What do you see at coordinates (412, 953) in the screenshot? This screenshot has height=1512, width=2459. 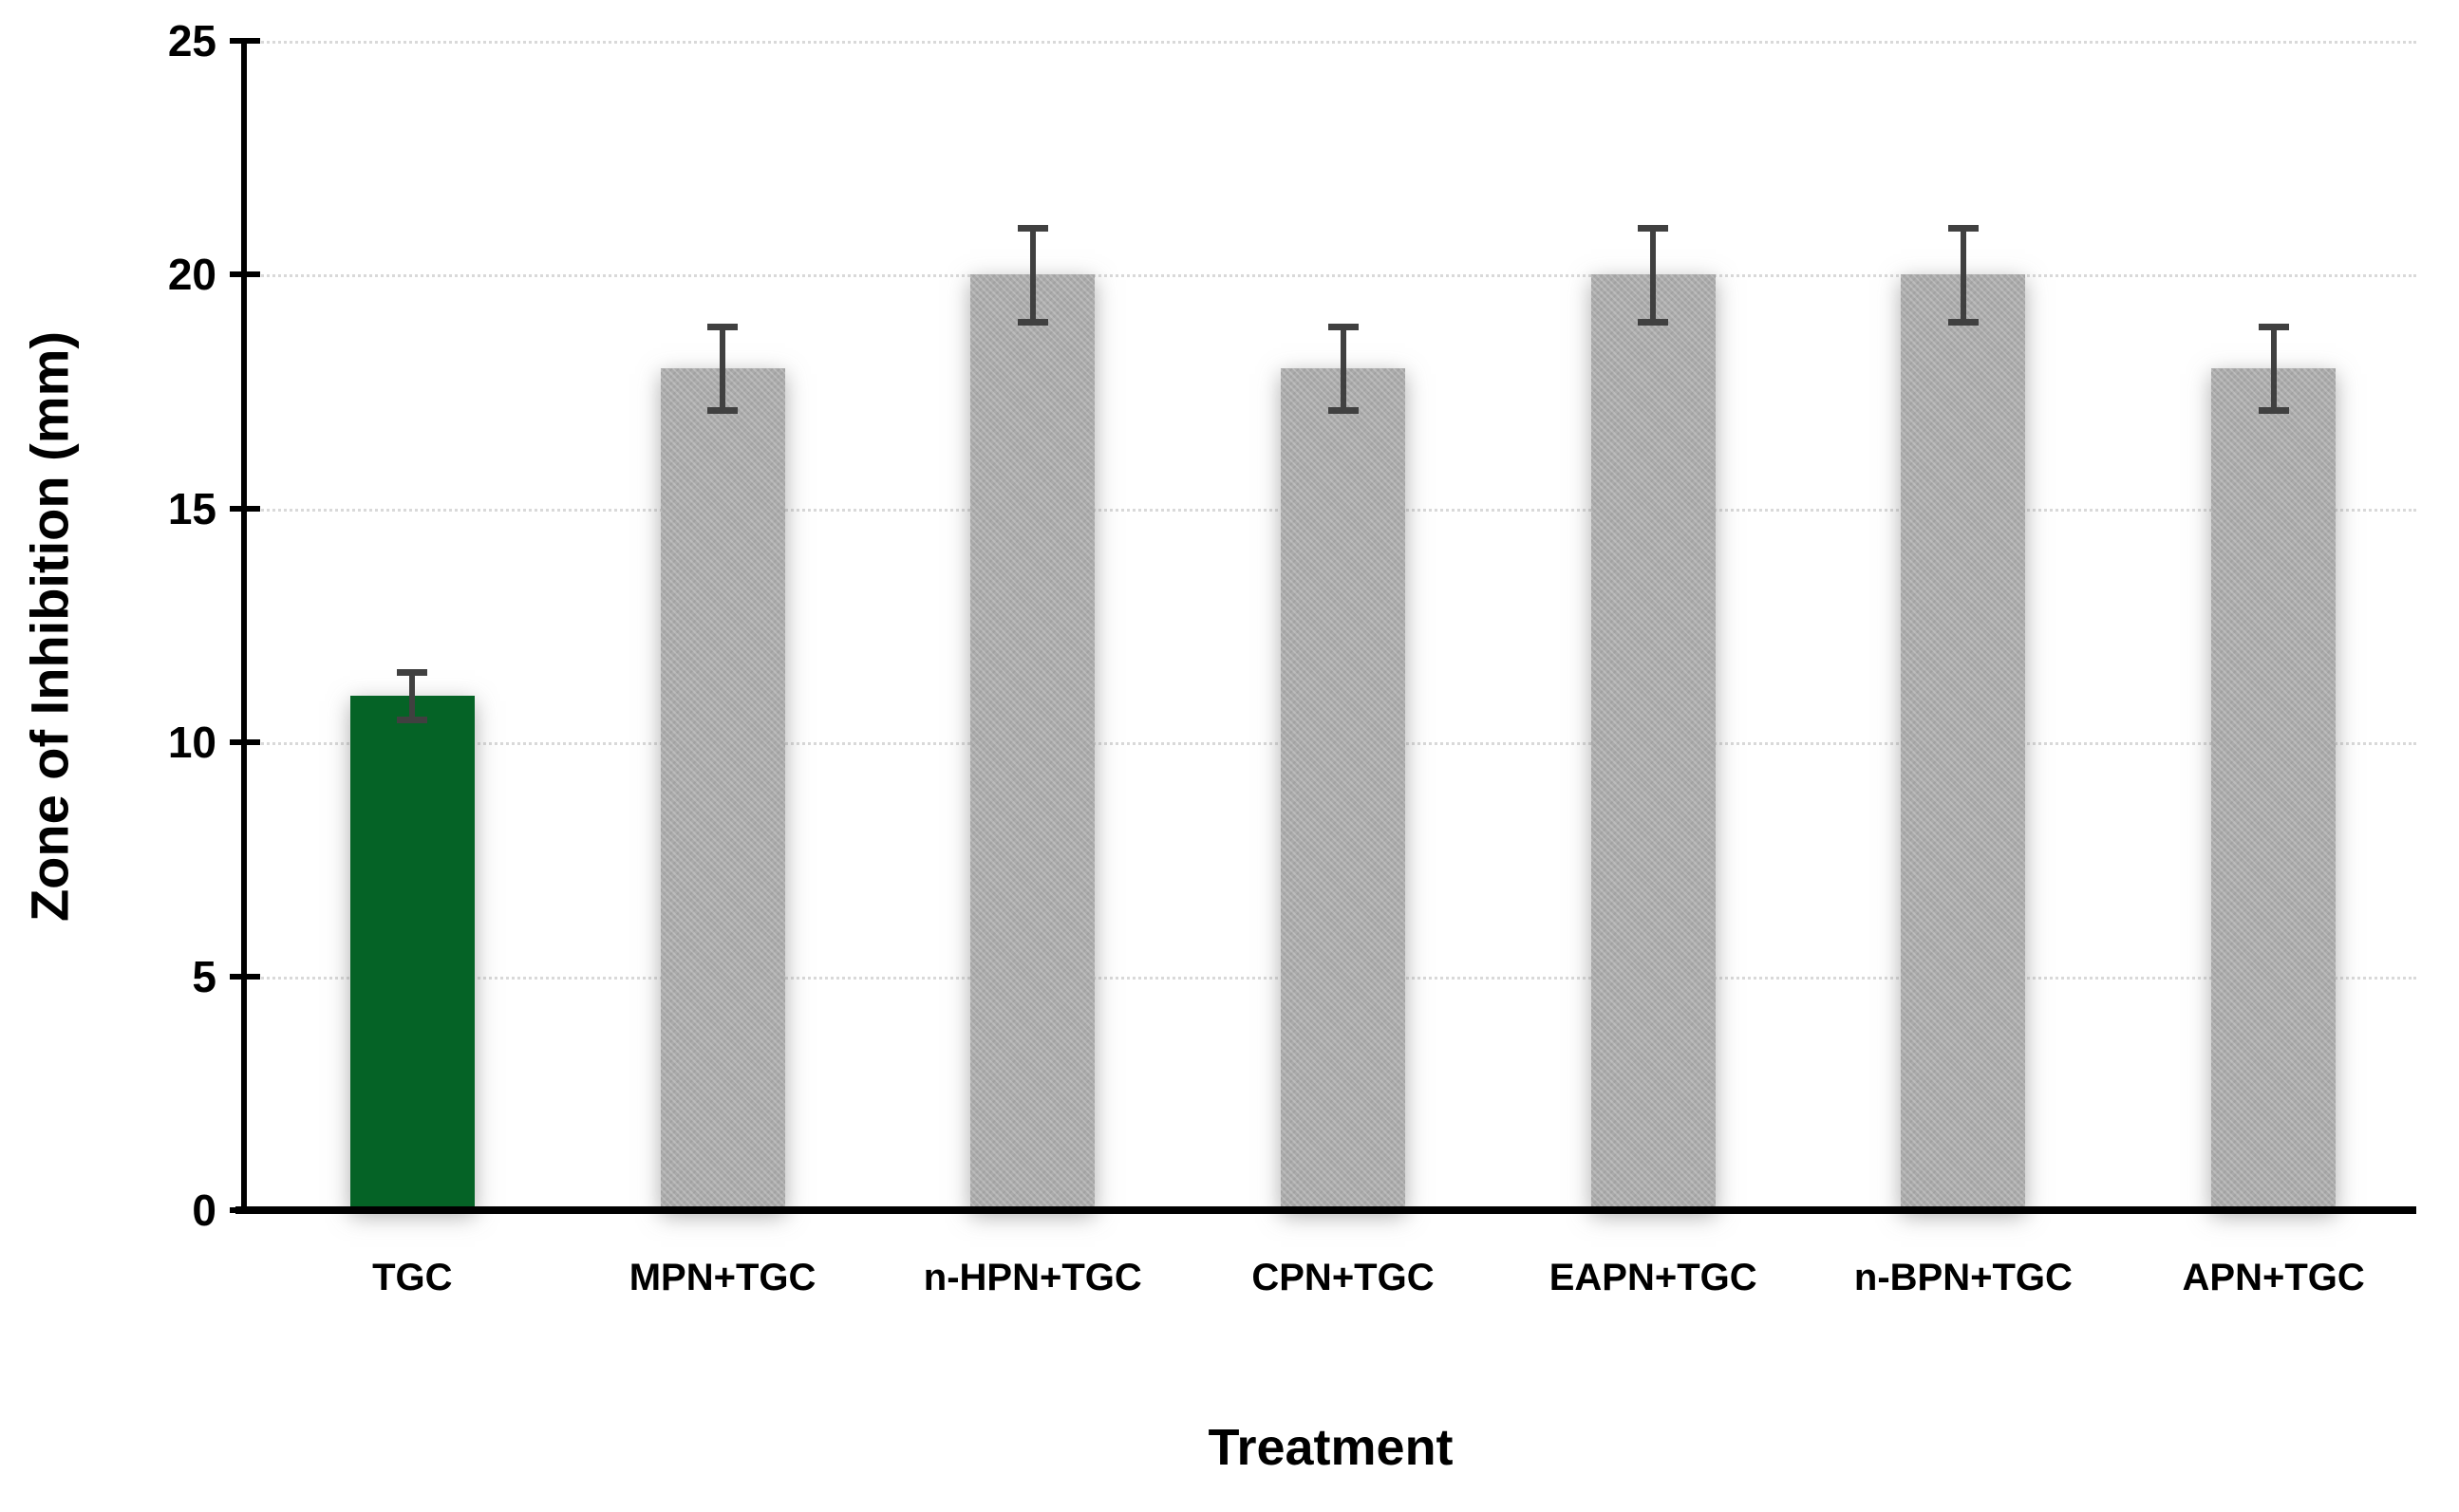 I see `bar-TGC` at bounding box center [412, 953].